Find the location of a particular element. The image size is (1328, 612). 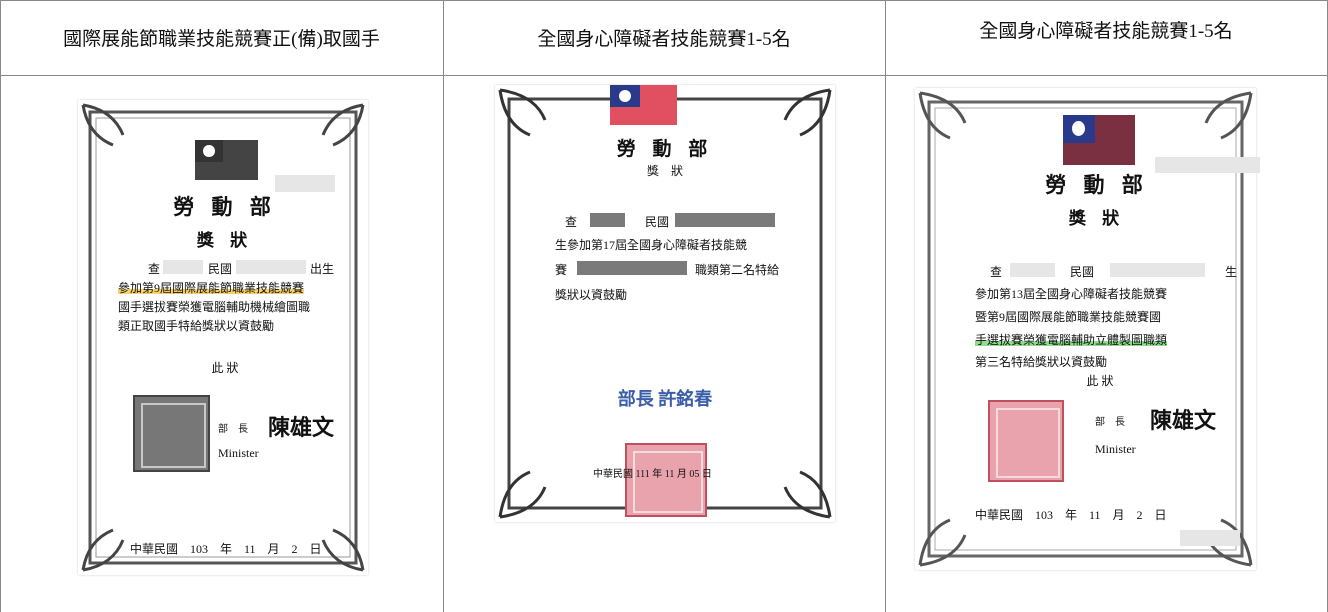

text: 手選拔賽榮獲電腦輔助立體製圖職類 is located at coordinates (1071, 340).